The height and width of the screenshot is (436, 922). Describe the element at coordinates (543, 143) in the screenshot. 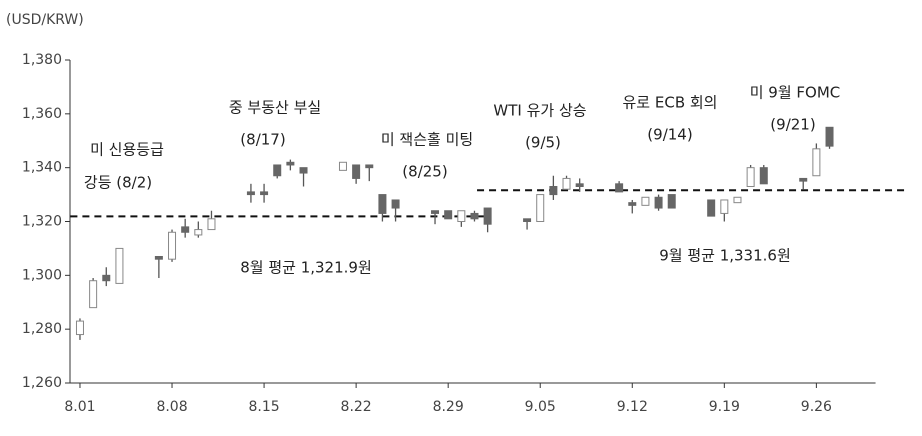

I see `annotation: (9/5)` at that location.